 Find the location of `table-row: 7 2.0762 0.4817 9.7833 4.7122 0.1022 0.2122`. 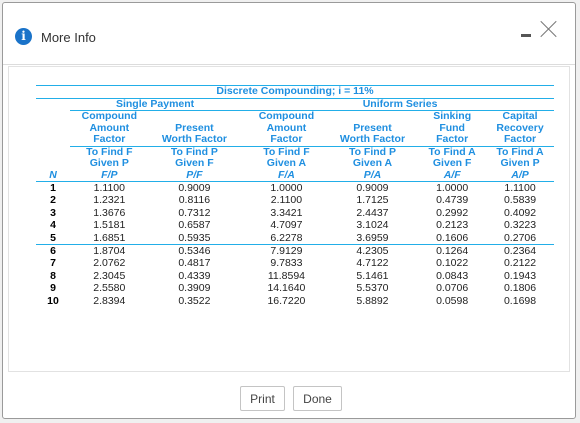

table-row: 7 2.0762 0.4817 9.7833 4.7122 0.1022 0.2122 is located at coordinates (295, 263).